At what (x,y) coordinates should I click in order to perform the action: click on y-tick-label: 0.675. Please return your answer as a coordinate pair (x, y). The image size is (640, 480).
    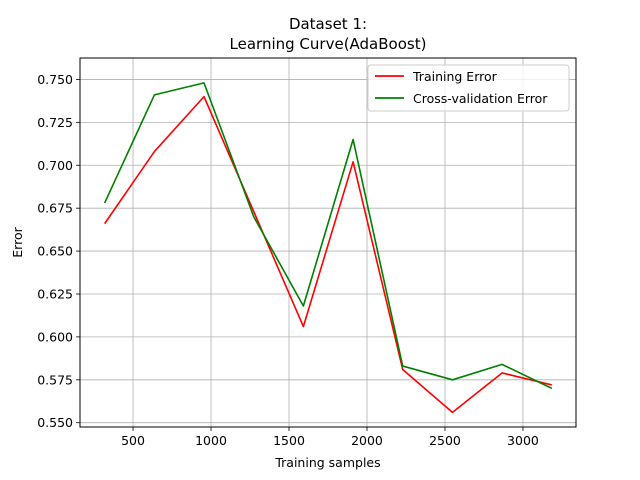
    Looking at the image, I should click on (55, 208).